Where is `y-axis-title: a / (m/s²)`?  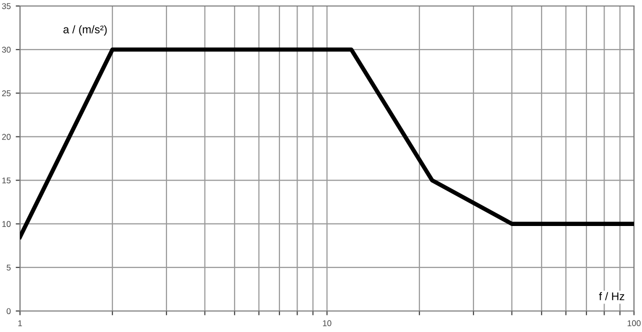
y-axis-title: a / (m/s²) is located at coordinates (85, 30).